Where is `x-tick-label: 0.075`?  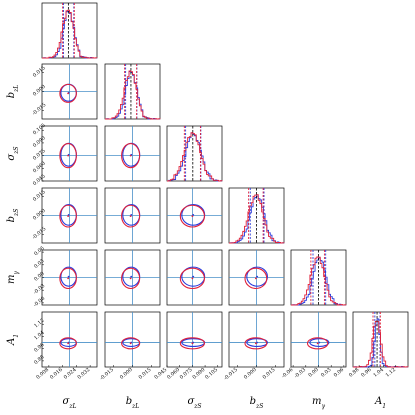 x-tick-label: 0.075 is located at coordinates (186, 374).